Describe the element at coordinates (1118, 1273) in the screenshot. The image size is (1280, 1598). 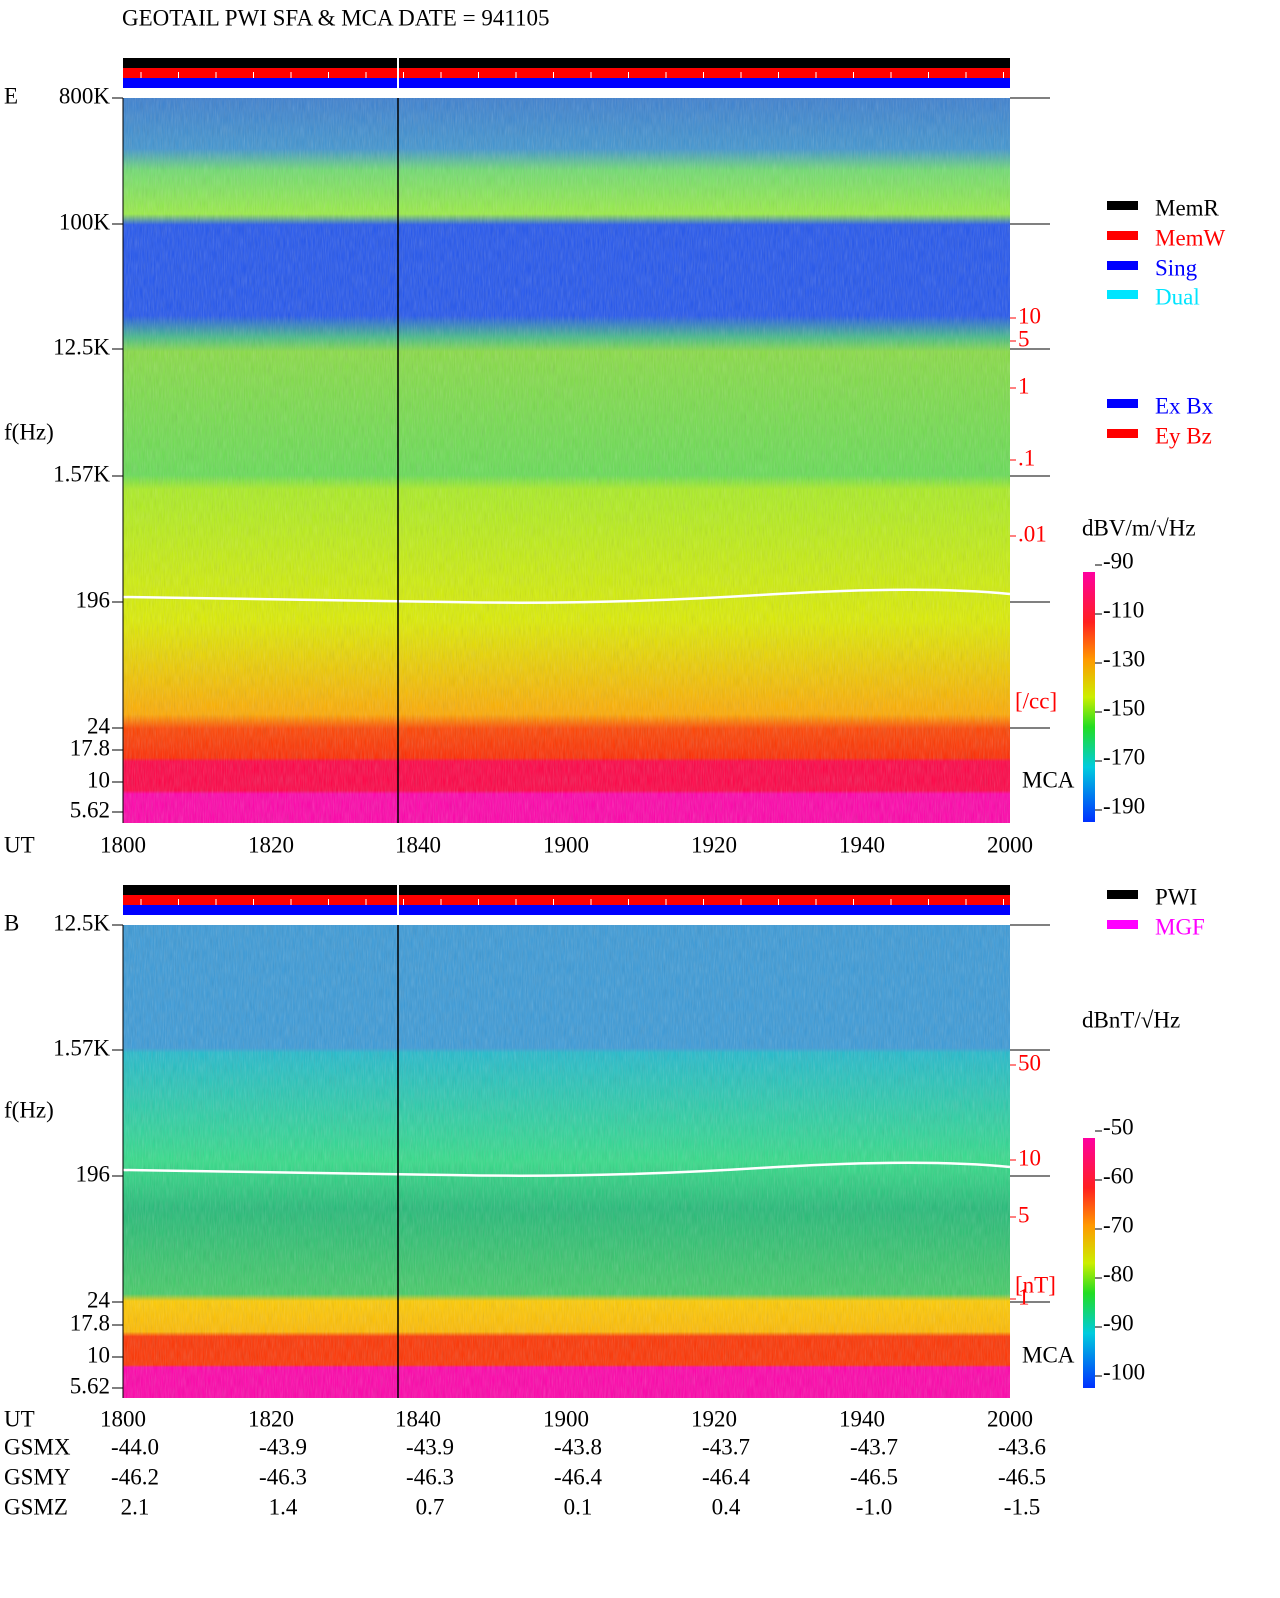
I see `colorbar-label: -80` at that location.